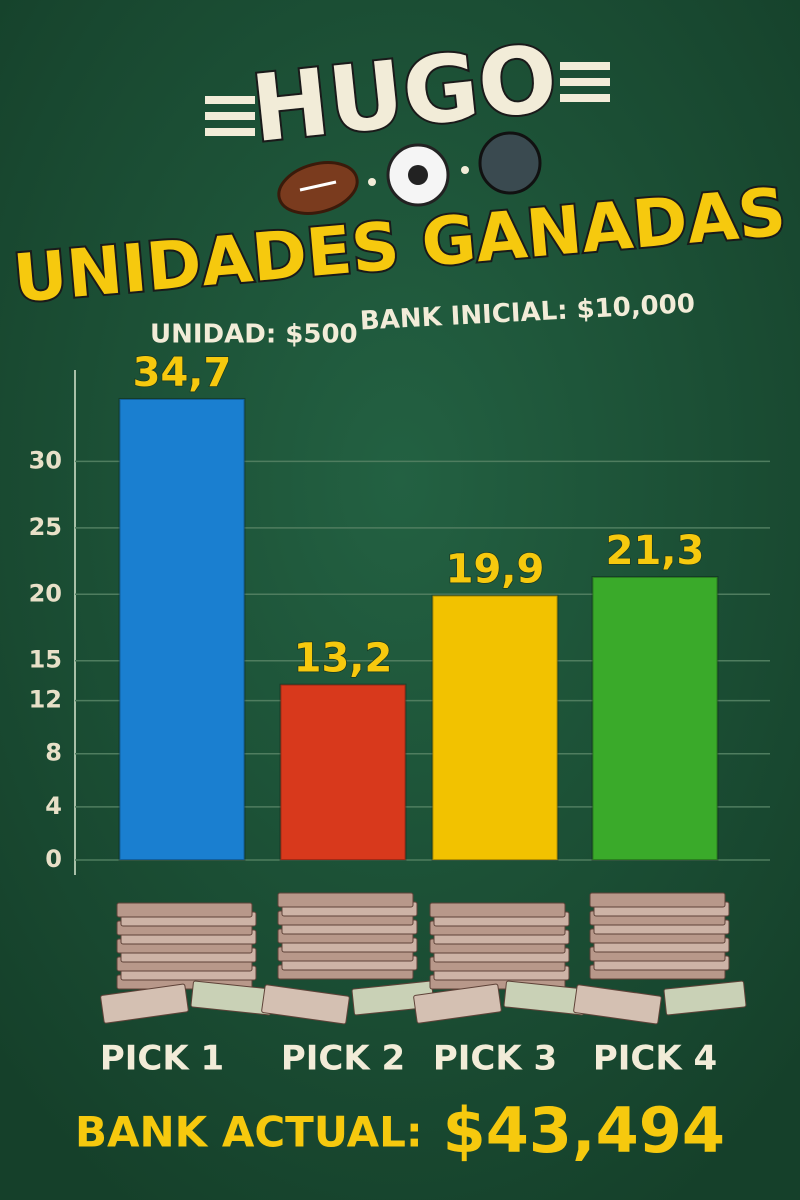  I want to click on y-tick-label: 12, so click(45, 700).